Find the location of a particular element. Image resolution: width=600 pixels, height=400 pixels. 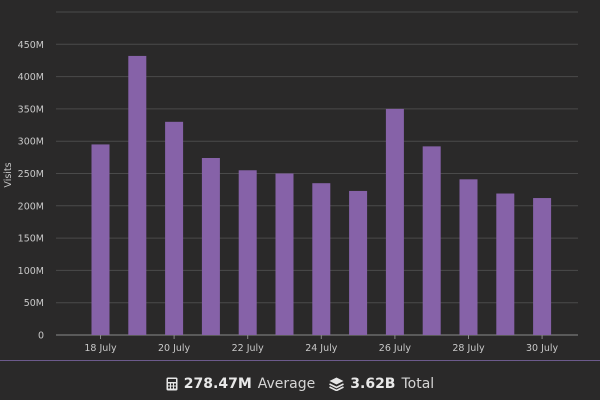

x-tick-label: 24 July is located at coordinates (321, 348).